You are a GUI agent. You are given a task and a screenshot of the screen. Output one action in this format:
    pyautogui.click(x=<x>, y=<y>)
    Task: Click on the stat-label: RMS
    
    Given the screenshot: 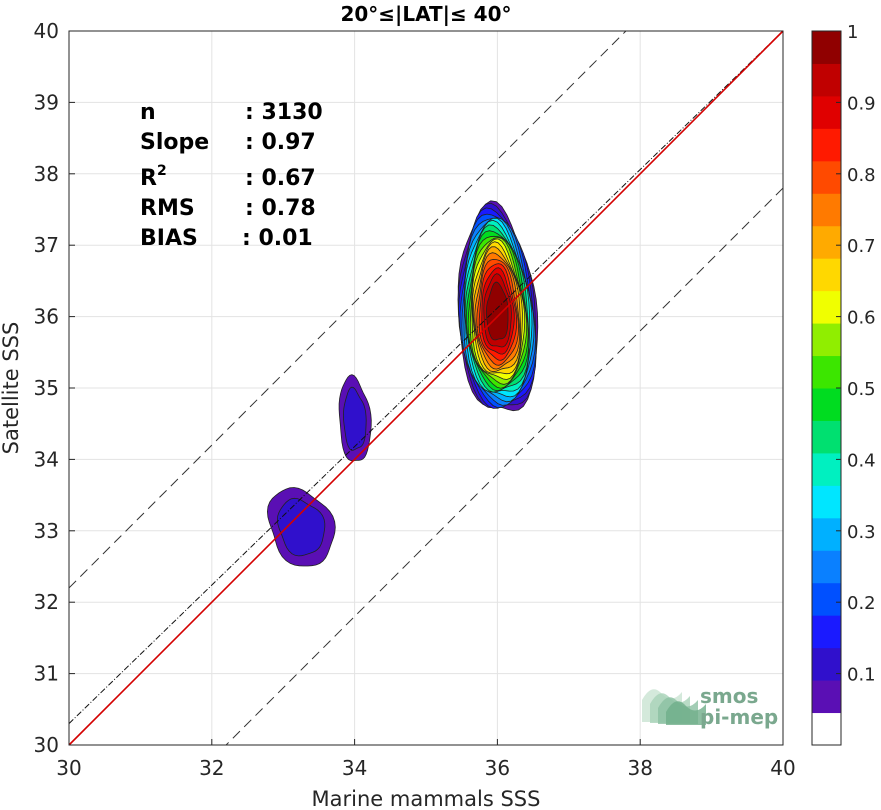 What is the action you would take?
    pyautogui.click(x=167, y=208)
    